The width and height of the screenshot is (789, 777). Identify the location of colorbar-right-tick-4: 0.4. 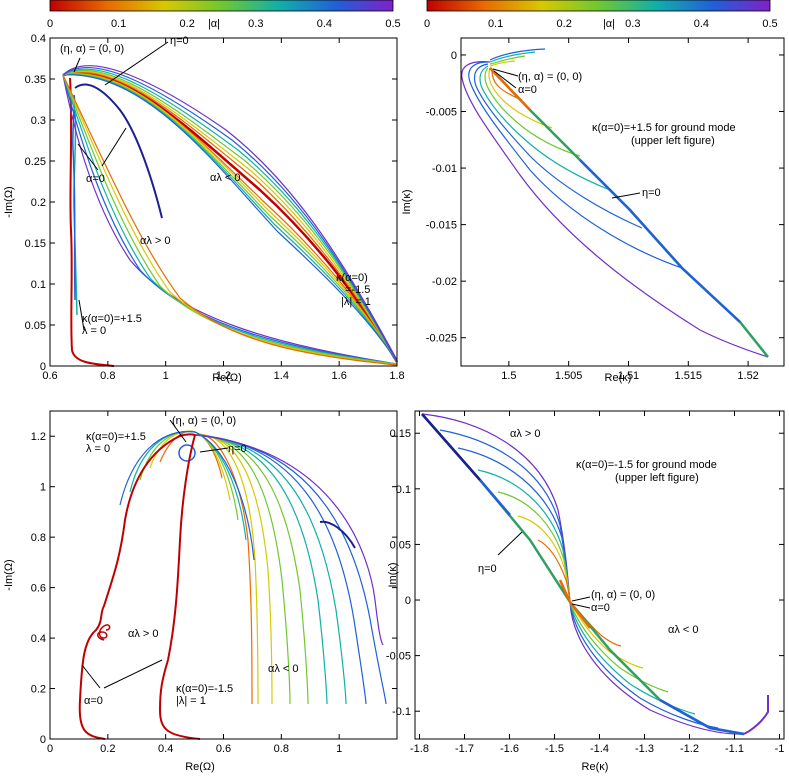
(701, 24).